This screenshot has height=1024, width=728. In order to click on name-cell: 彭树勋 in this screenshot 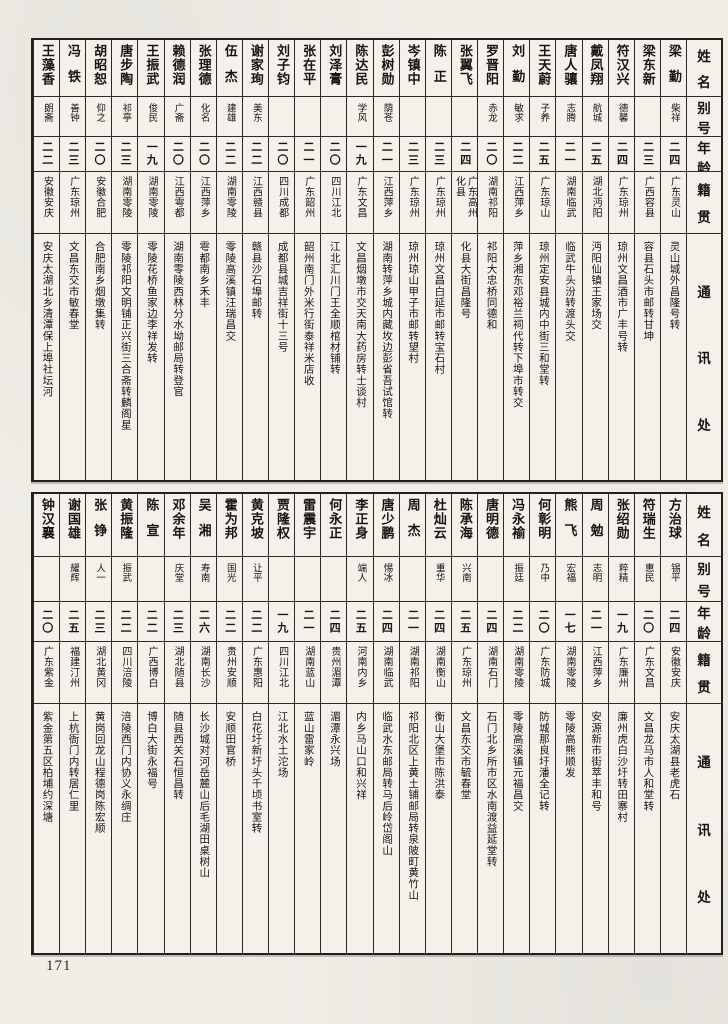, I will do `click(386, 68)`.